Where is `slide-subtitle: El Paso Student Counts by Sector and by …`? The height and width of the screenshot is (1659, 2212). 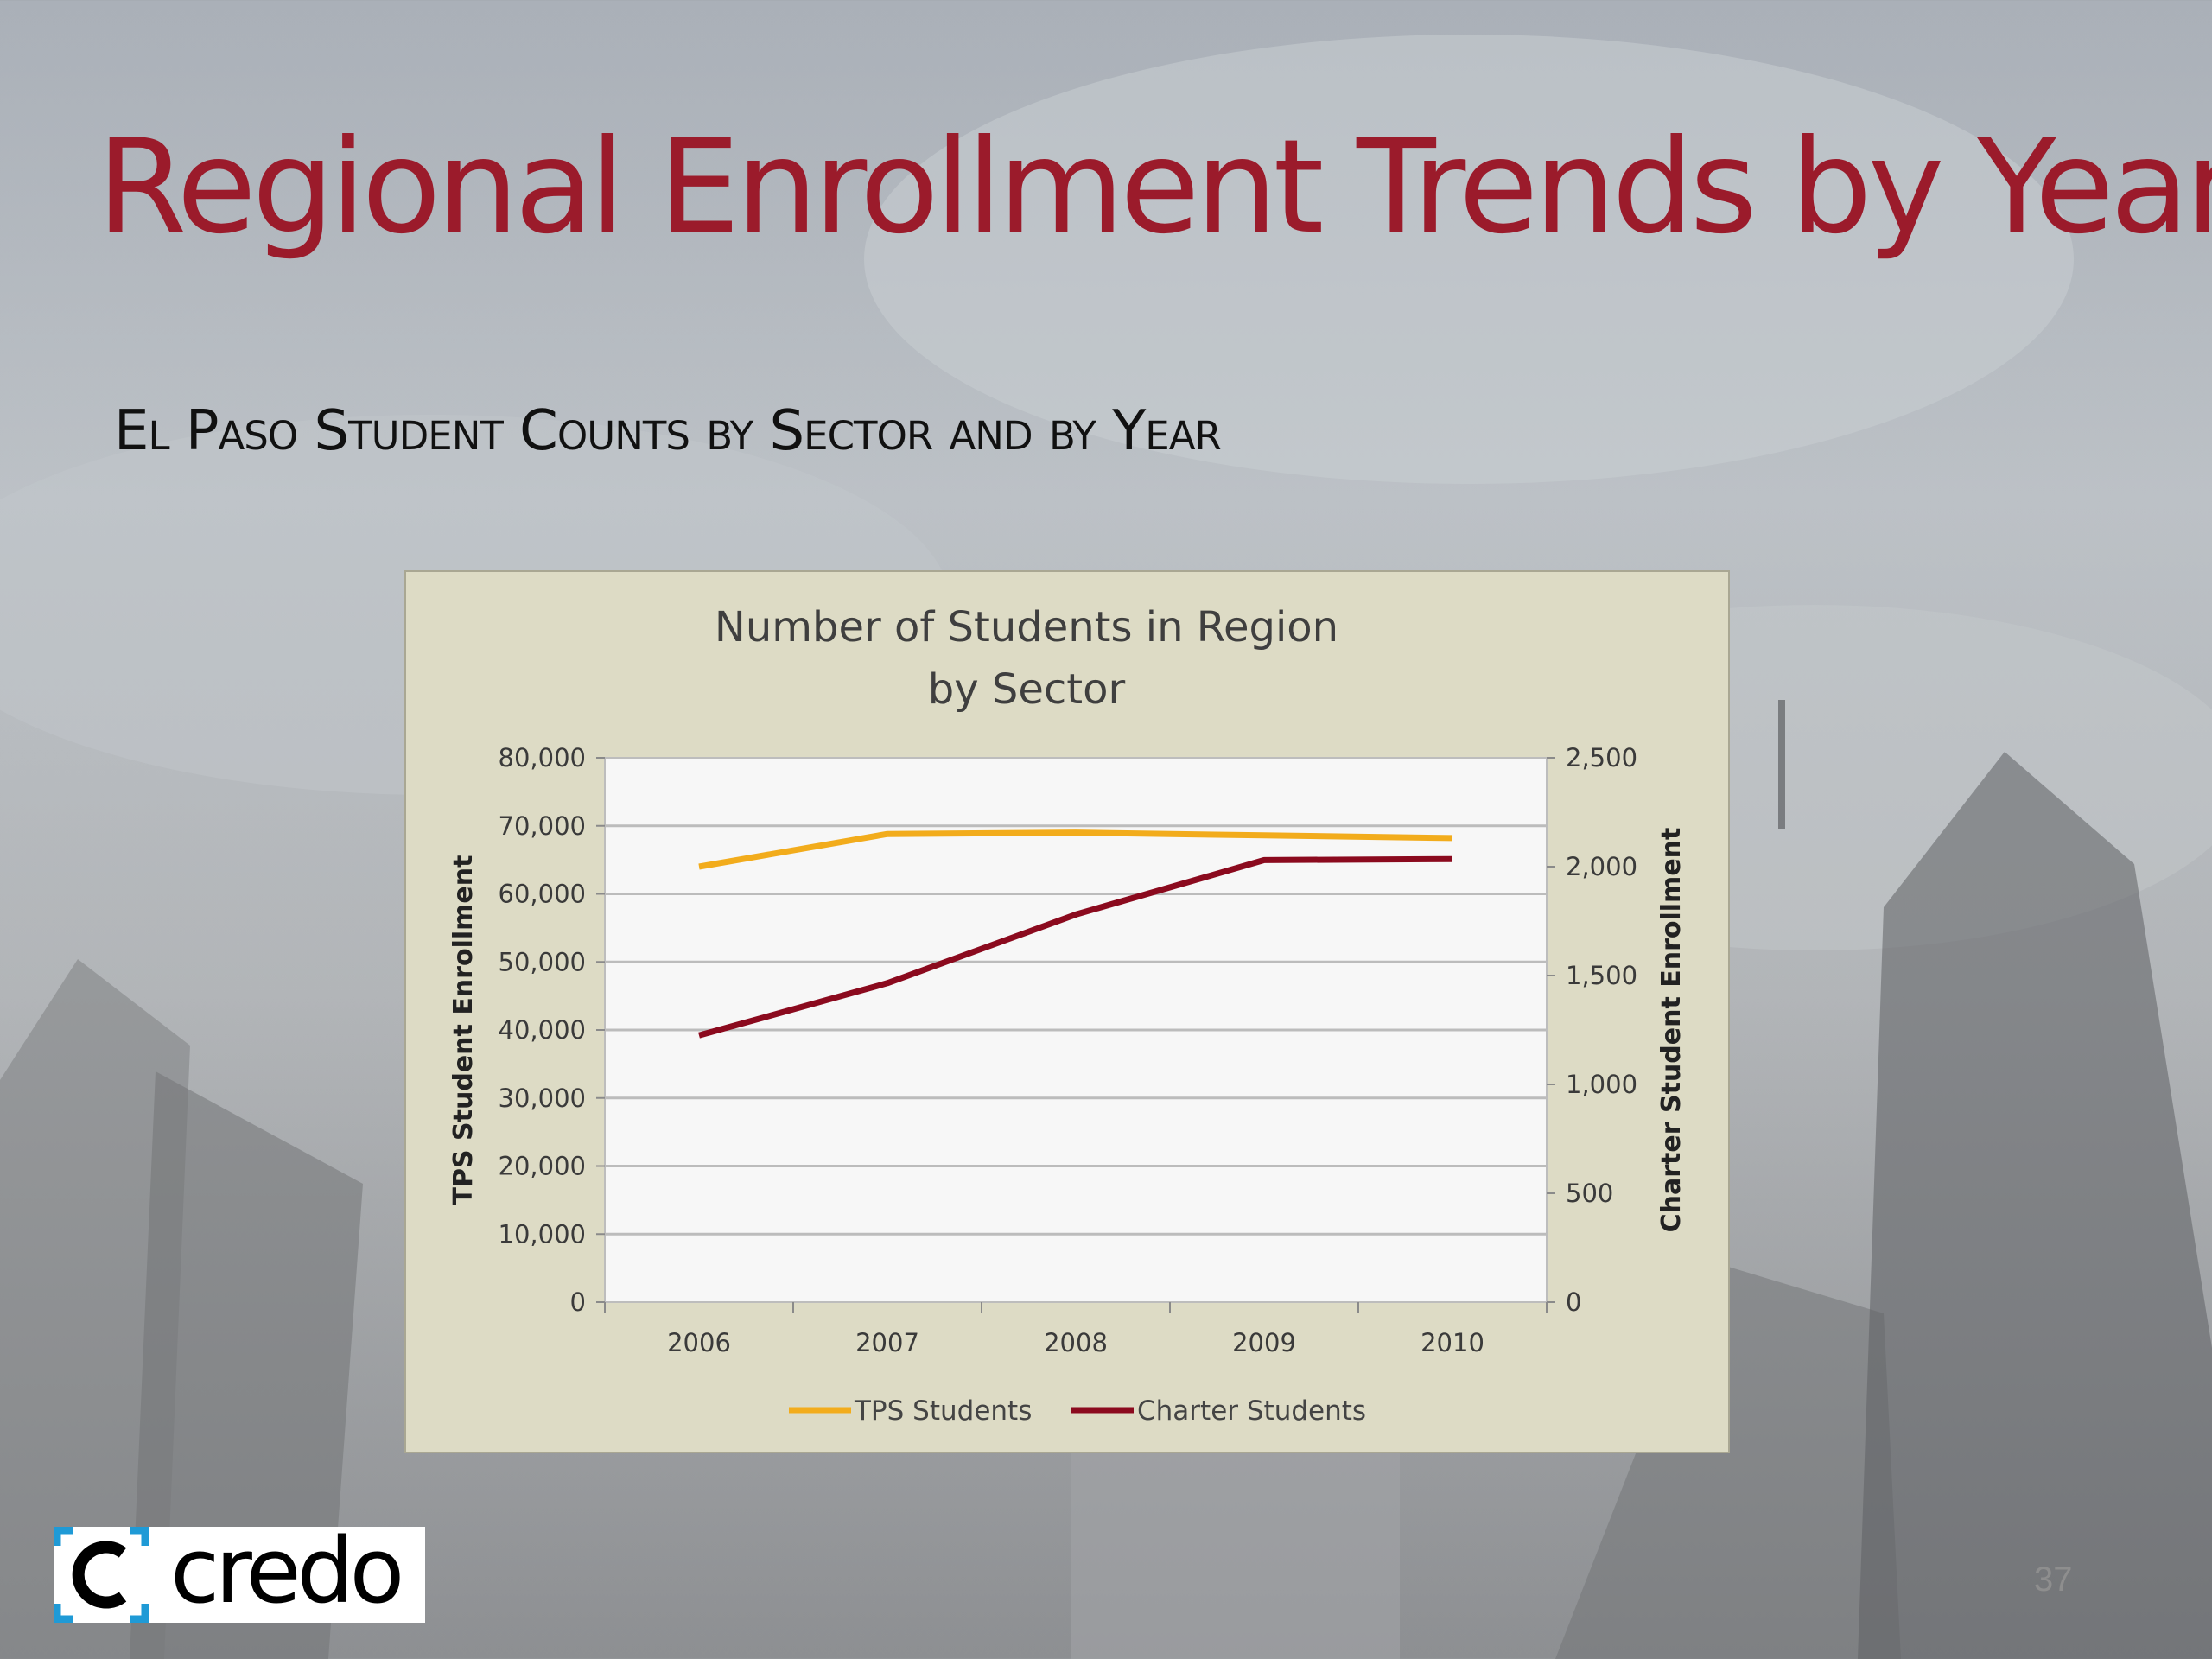 slide-subtitle: El Paso Student Counts by Sector and by … is located at coordinates (668, 431).